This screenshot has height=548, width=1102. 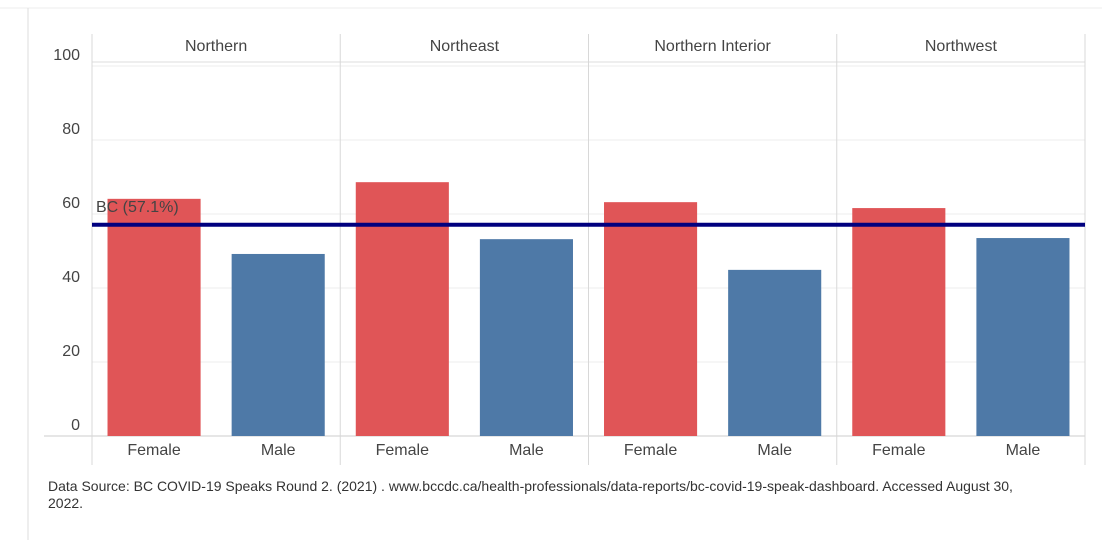 I want to click on y-tick-label: 20, so click(x=71, y=351).